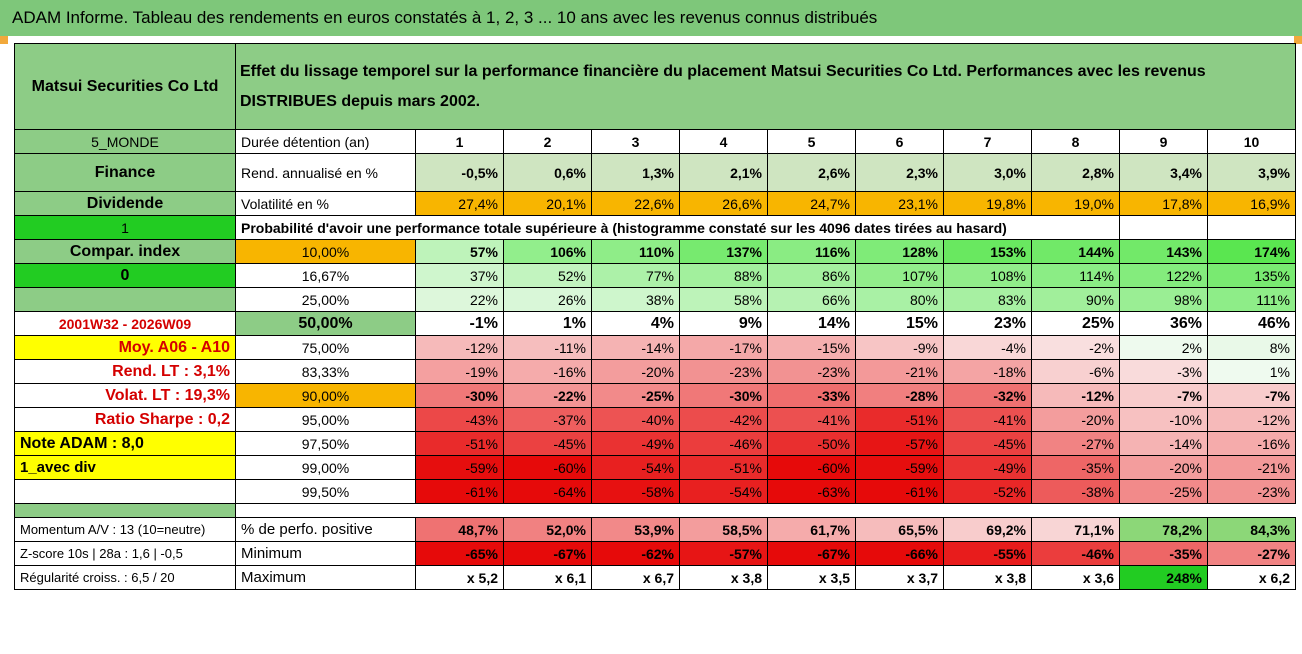 This screenshot has height=654, width=1302. I want to click on value-cell: 25%, so click(1075, 323).